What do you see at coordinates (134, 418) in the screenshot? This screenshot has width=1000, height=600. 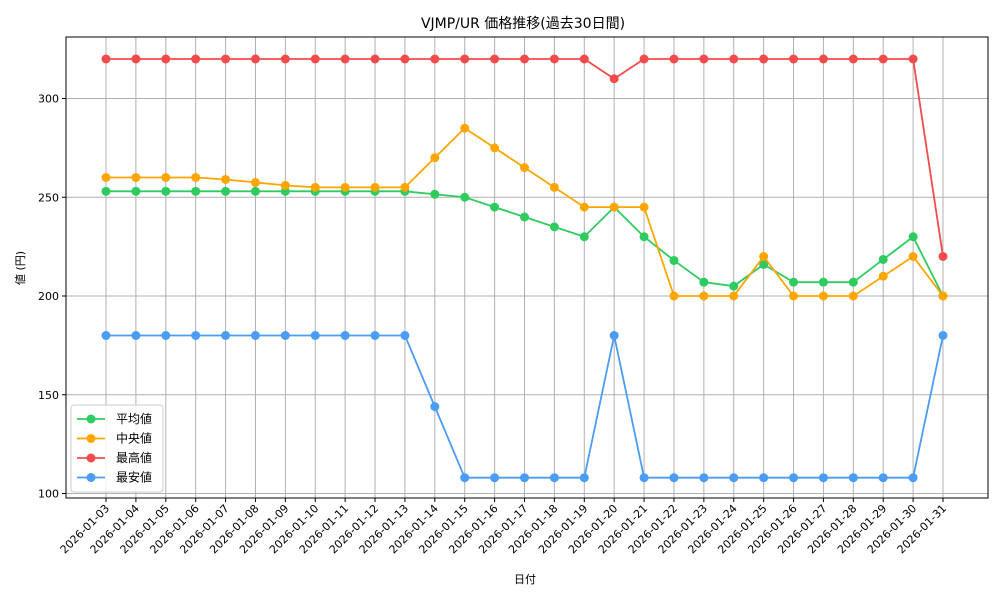 I see `legend-label: 平均値` at bounding box center [134, 418].